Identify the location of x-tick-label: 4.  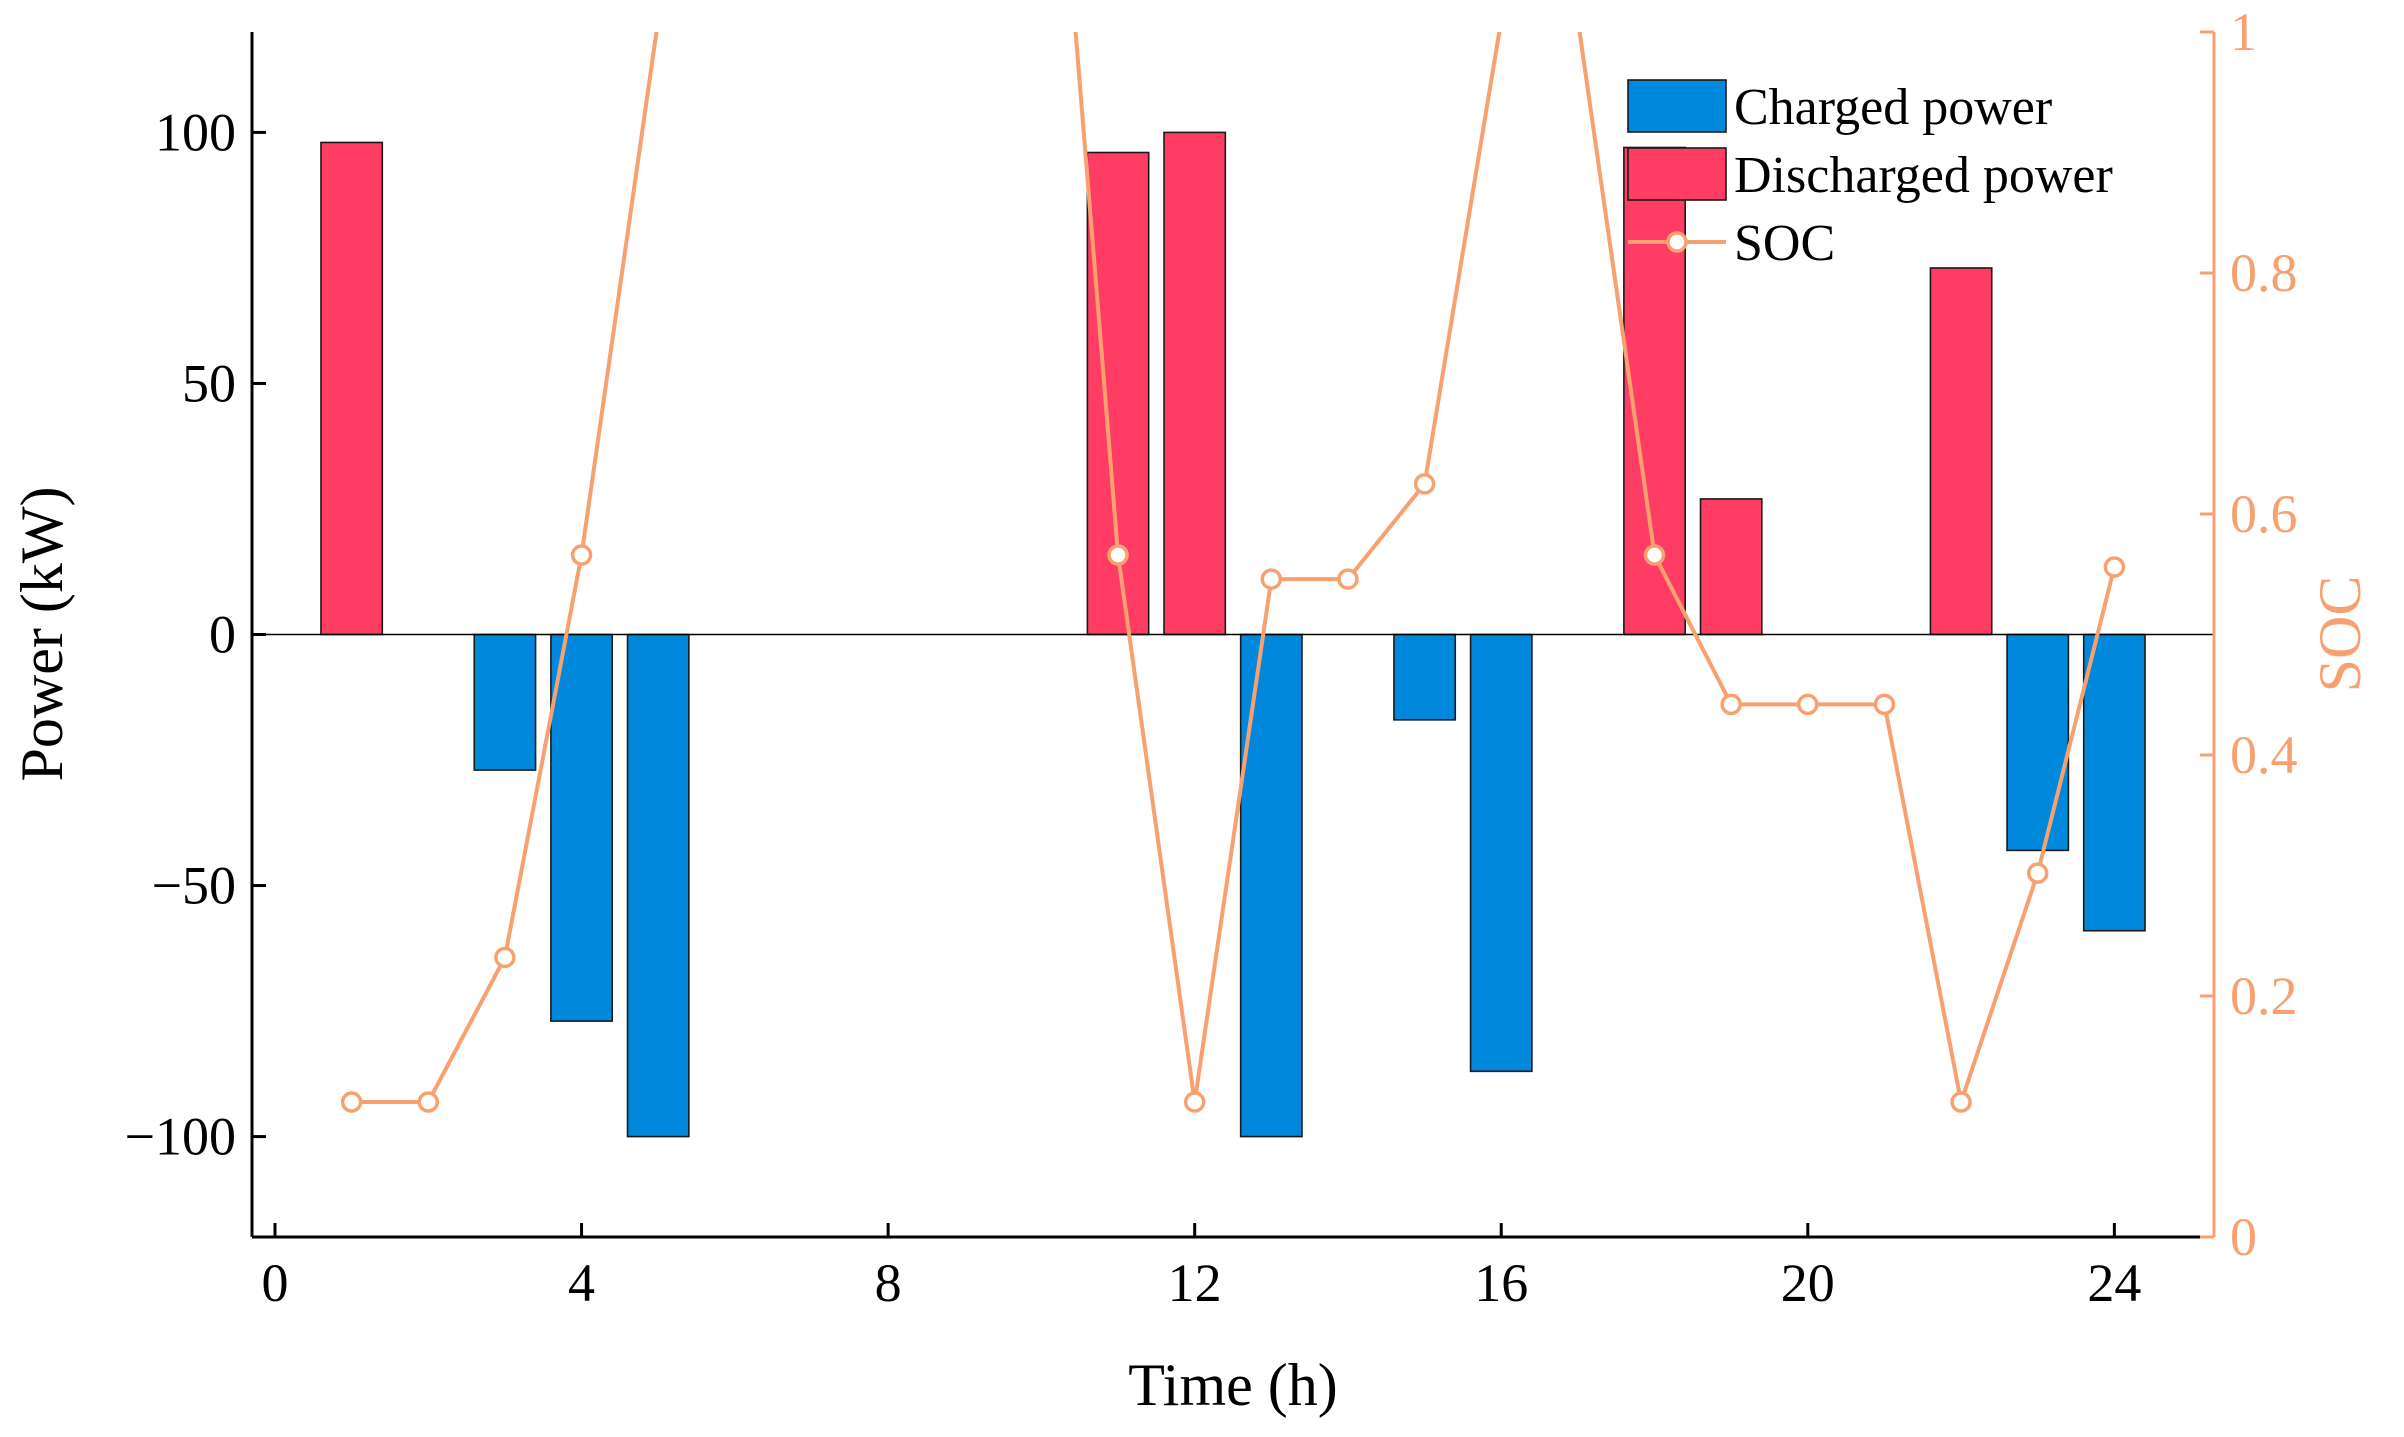
(581, 1283).